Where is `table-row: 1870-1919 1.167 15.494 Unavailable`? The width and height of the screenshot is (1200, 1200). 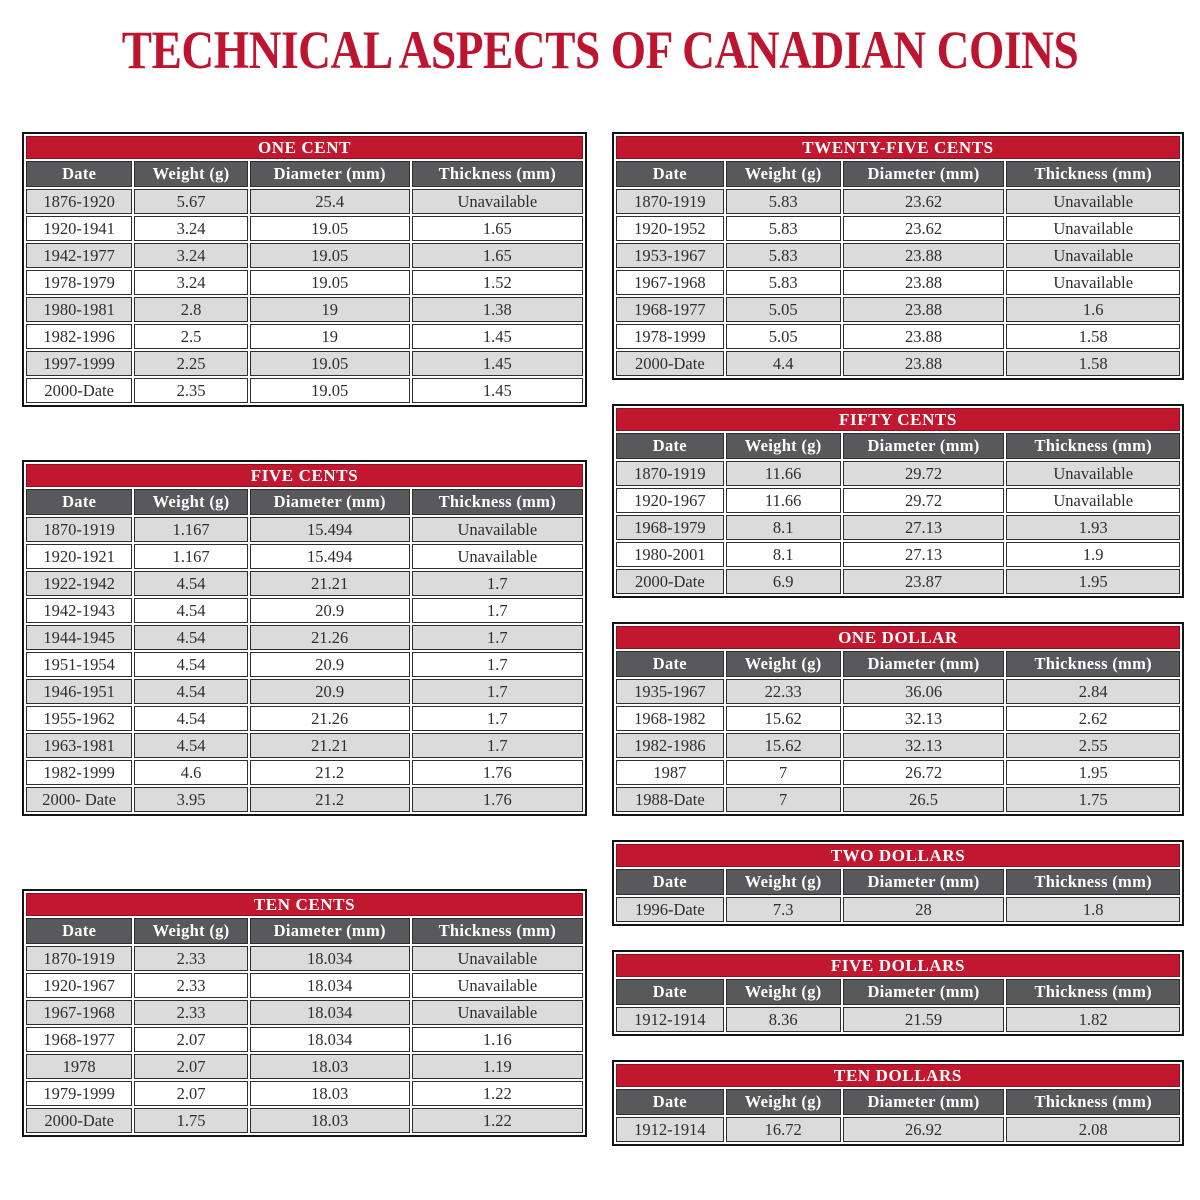 table-row: 1870-1919 1.167 15.494 Unavailable is located at coordinates (304, 529).